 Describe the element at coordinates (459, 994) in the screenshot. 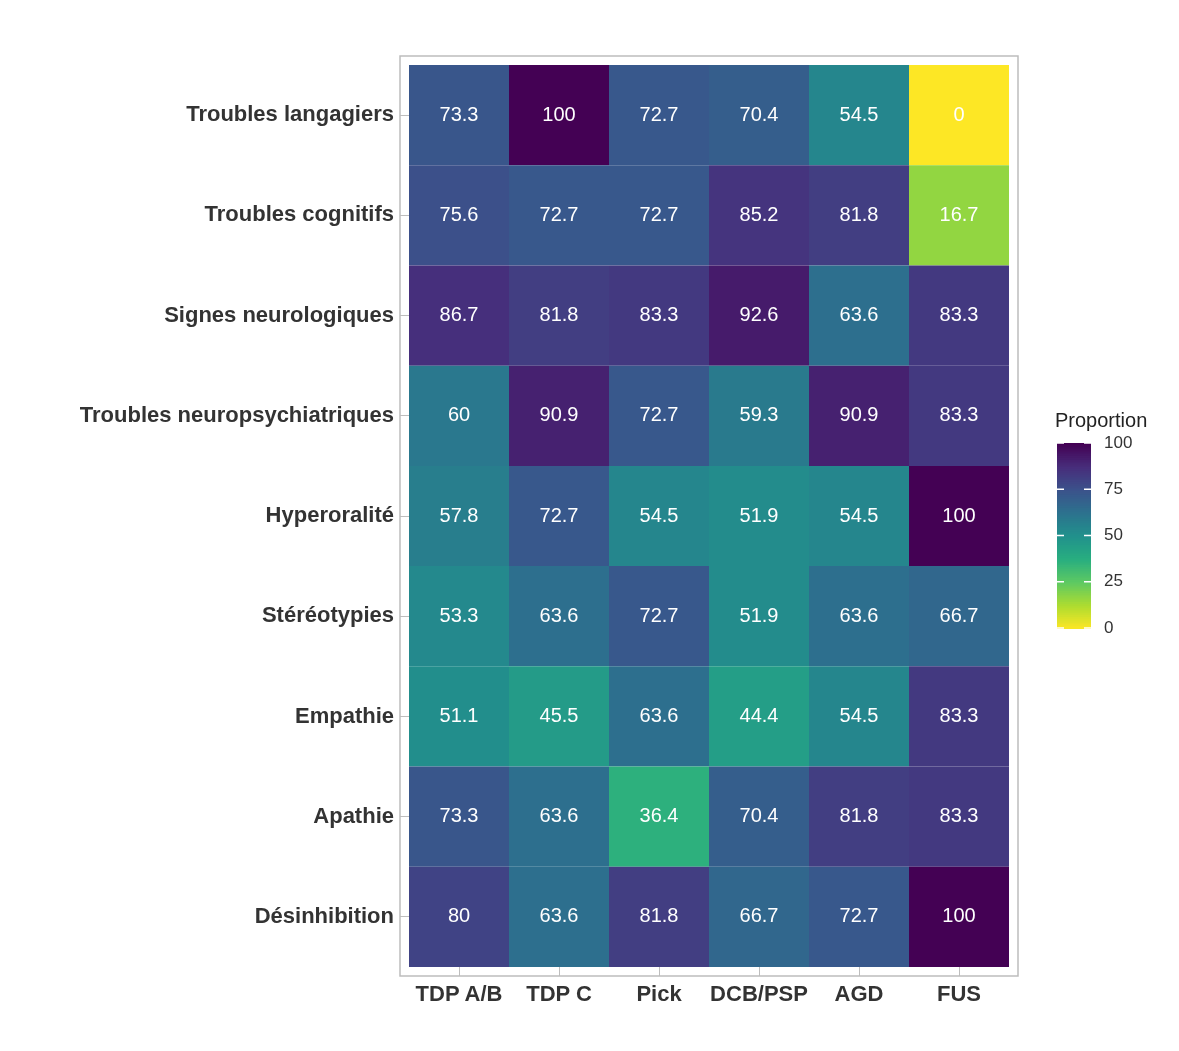

I see `x-tick-label: TDP A/B` at that location.